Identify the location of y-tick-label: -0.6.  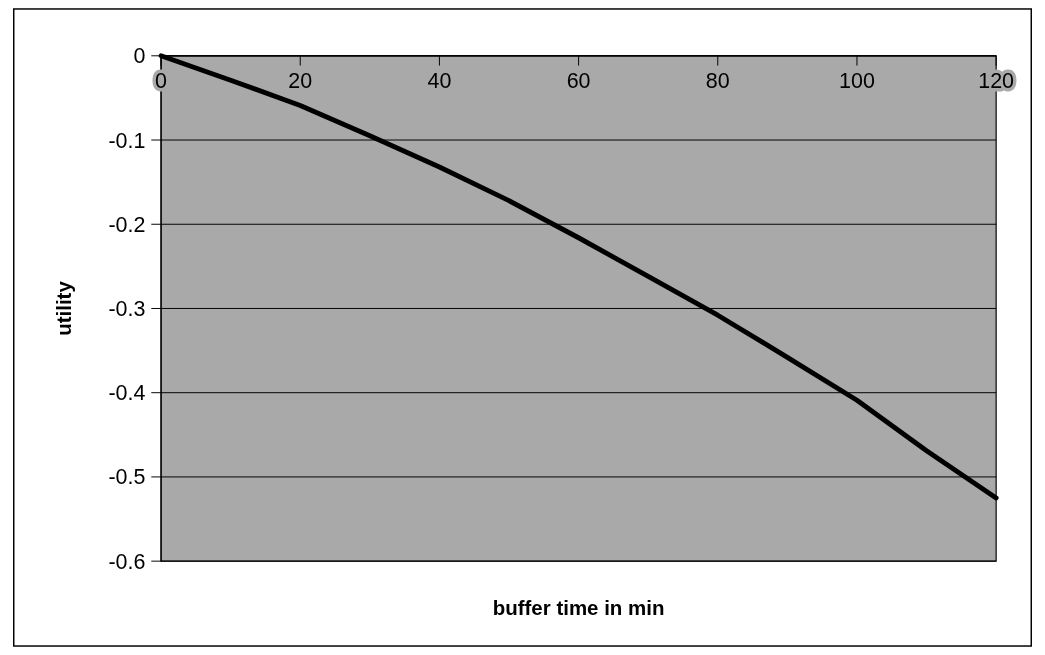
(127, 561).